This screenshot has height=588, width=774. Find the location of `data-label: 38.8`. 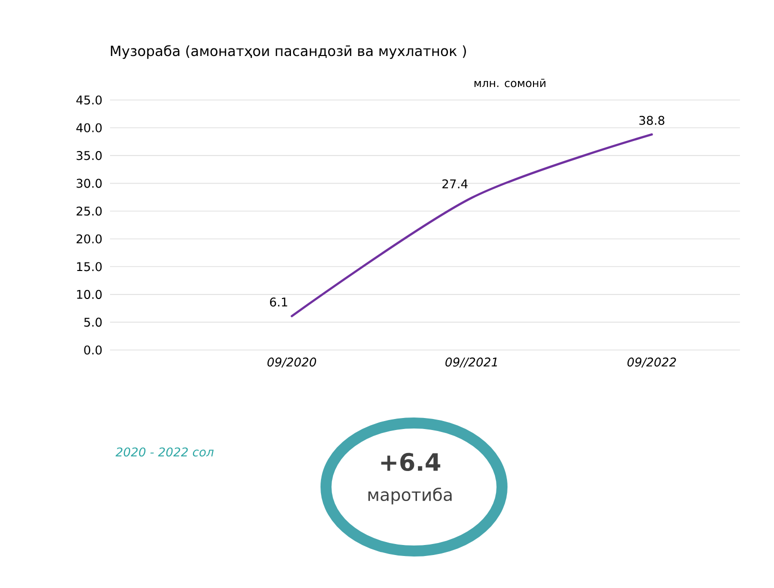

data-label: 38.8 is located at coordinates (651, 120).